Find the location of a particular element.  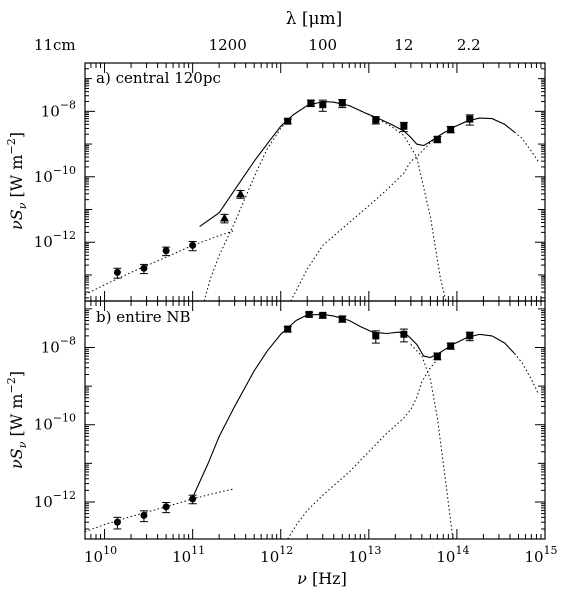

panel-a-annotation: a) central 120pc is located at coordinates (158, 78).